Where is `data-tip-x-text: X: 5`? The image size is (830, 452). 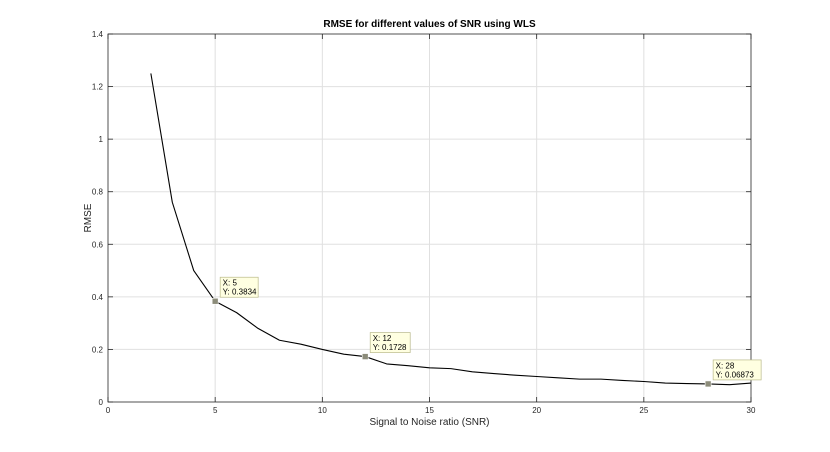
data-tip-x-text: X: 5 is located at coordinates (230, 283).